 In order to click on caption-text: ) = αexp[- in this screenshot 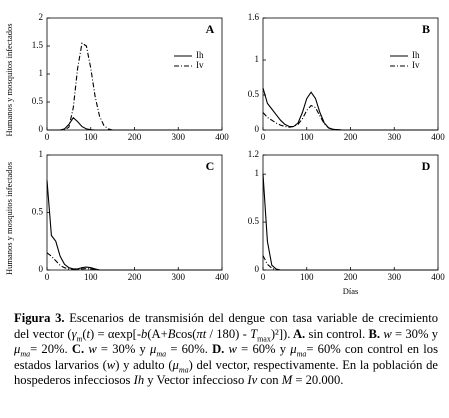, I will do `click(116, 333)`.